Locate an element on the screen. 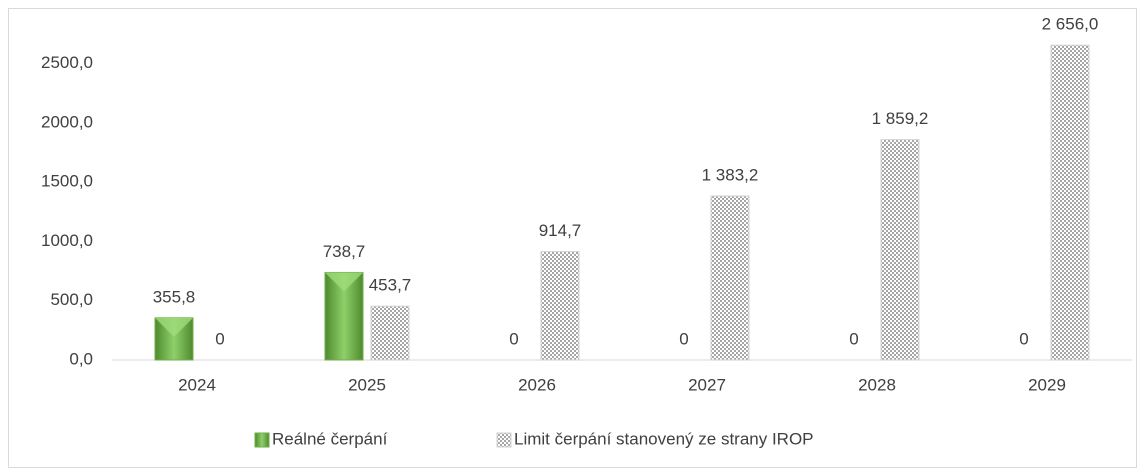 This screenshot has width=1145, height=476. x-tick-label: 2027 is located at coordinates (707, 384).